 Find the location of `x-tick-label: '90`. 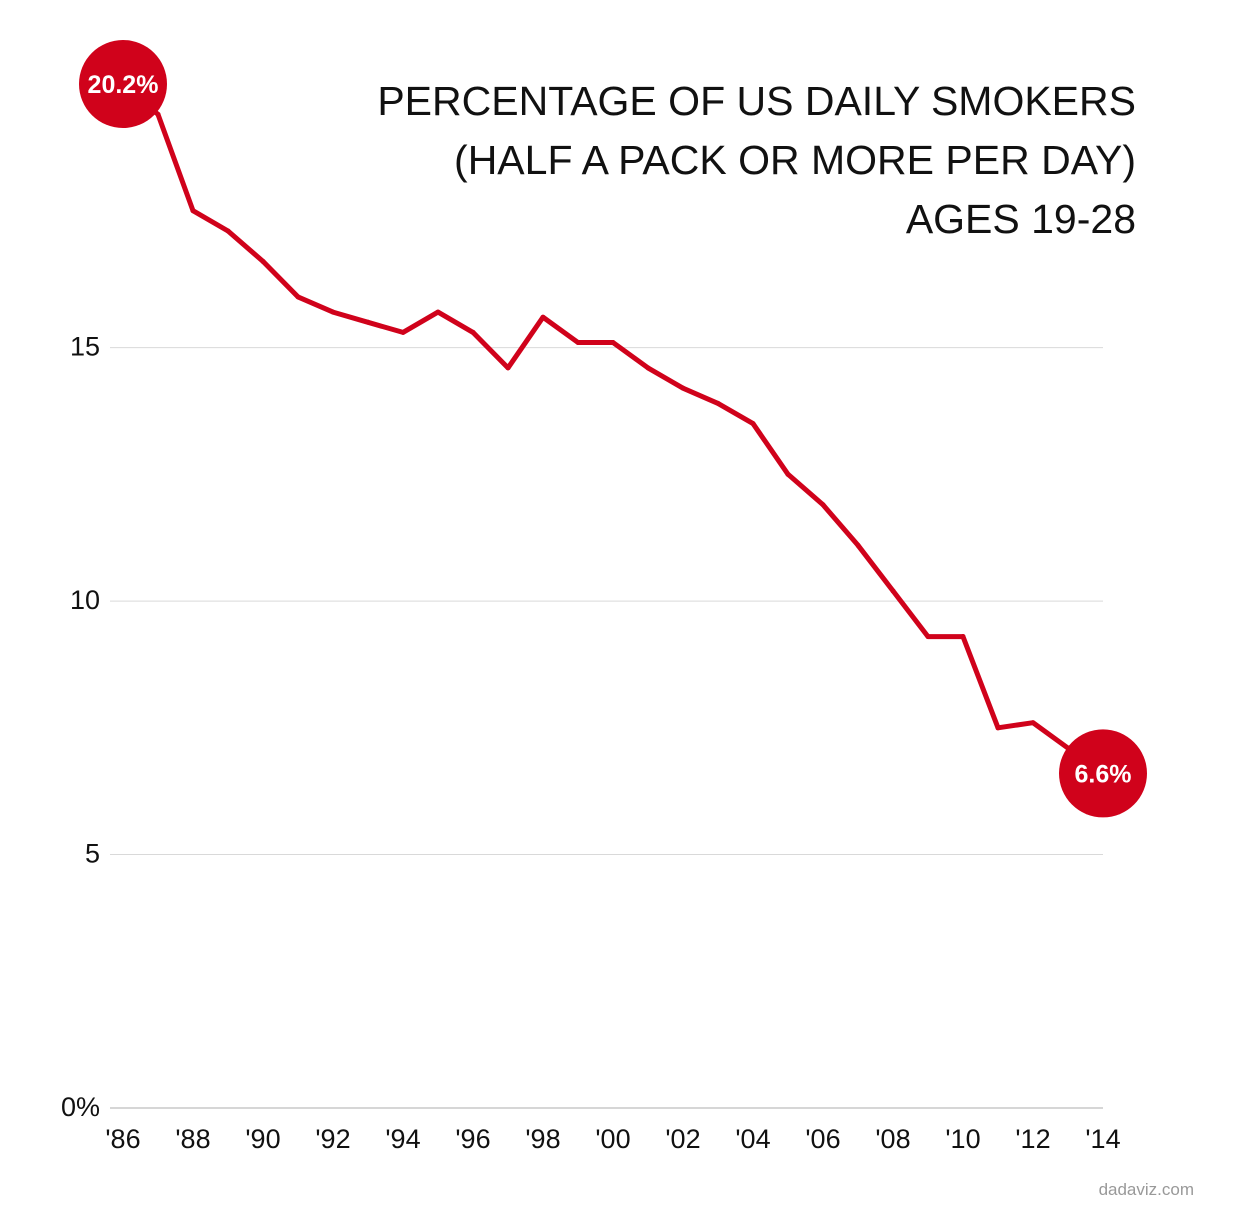

x-tick-label: '90 is located at coordinates (262, 1139).